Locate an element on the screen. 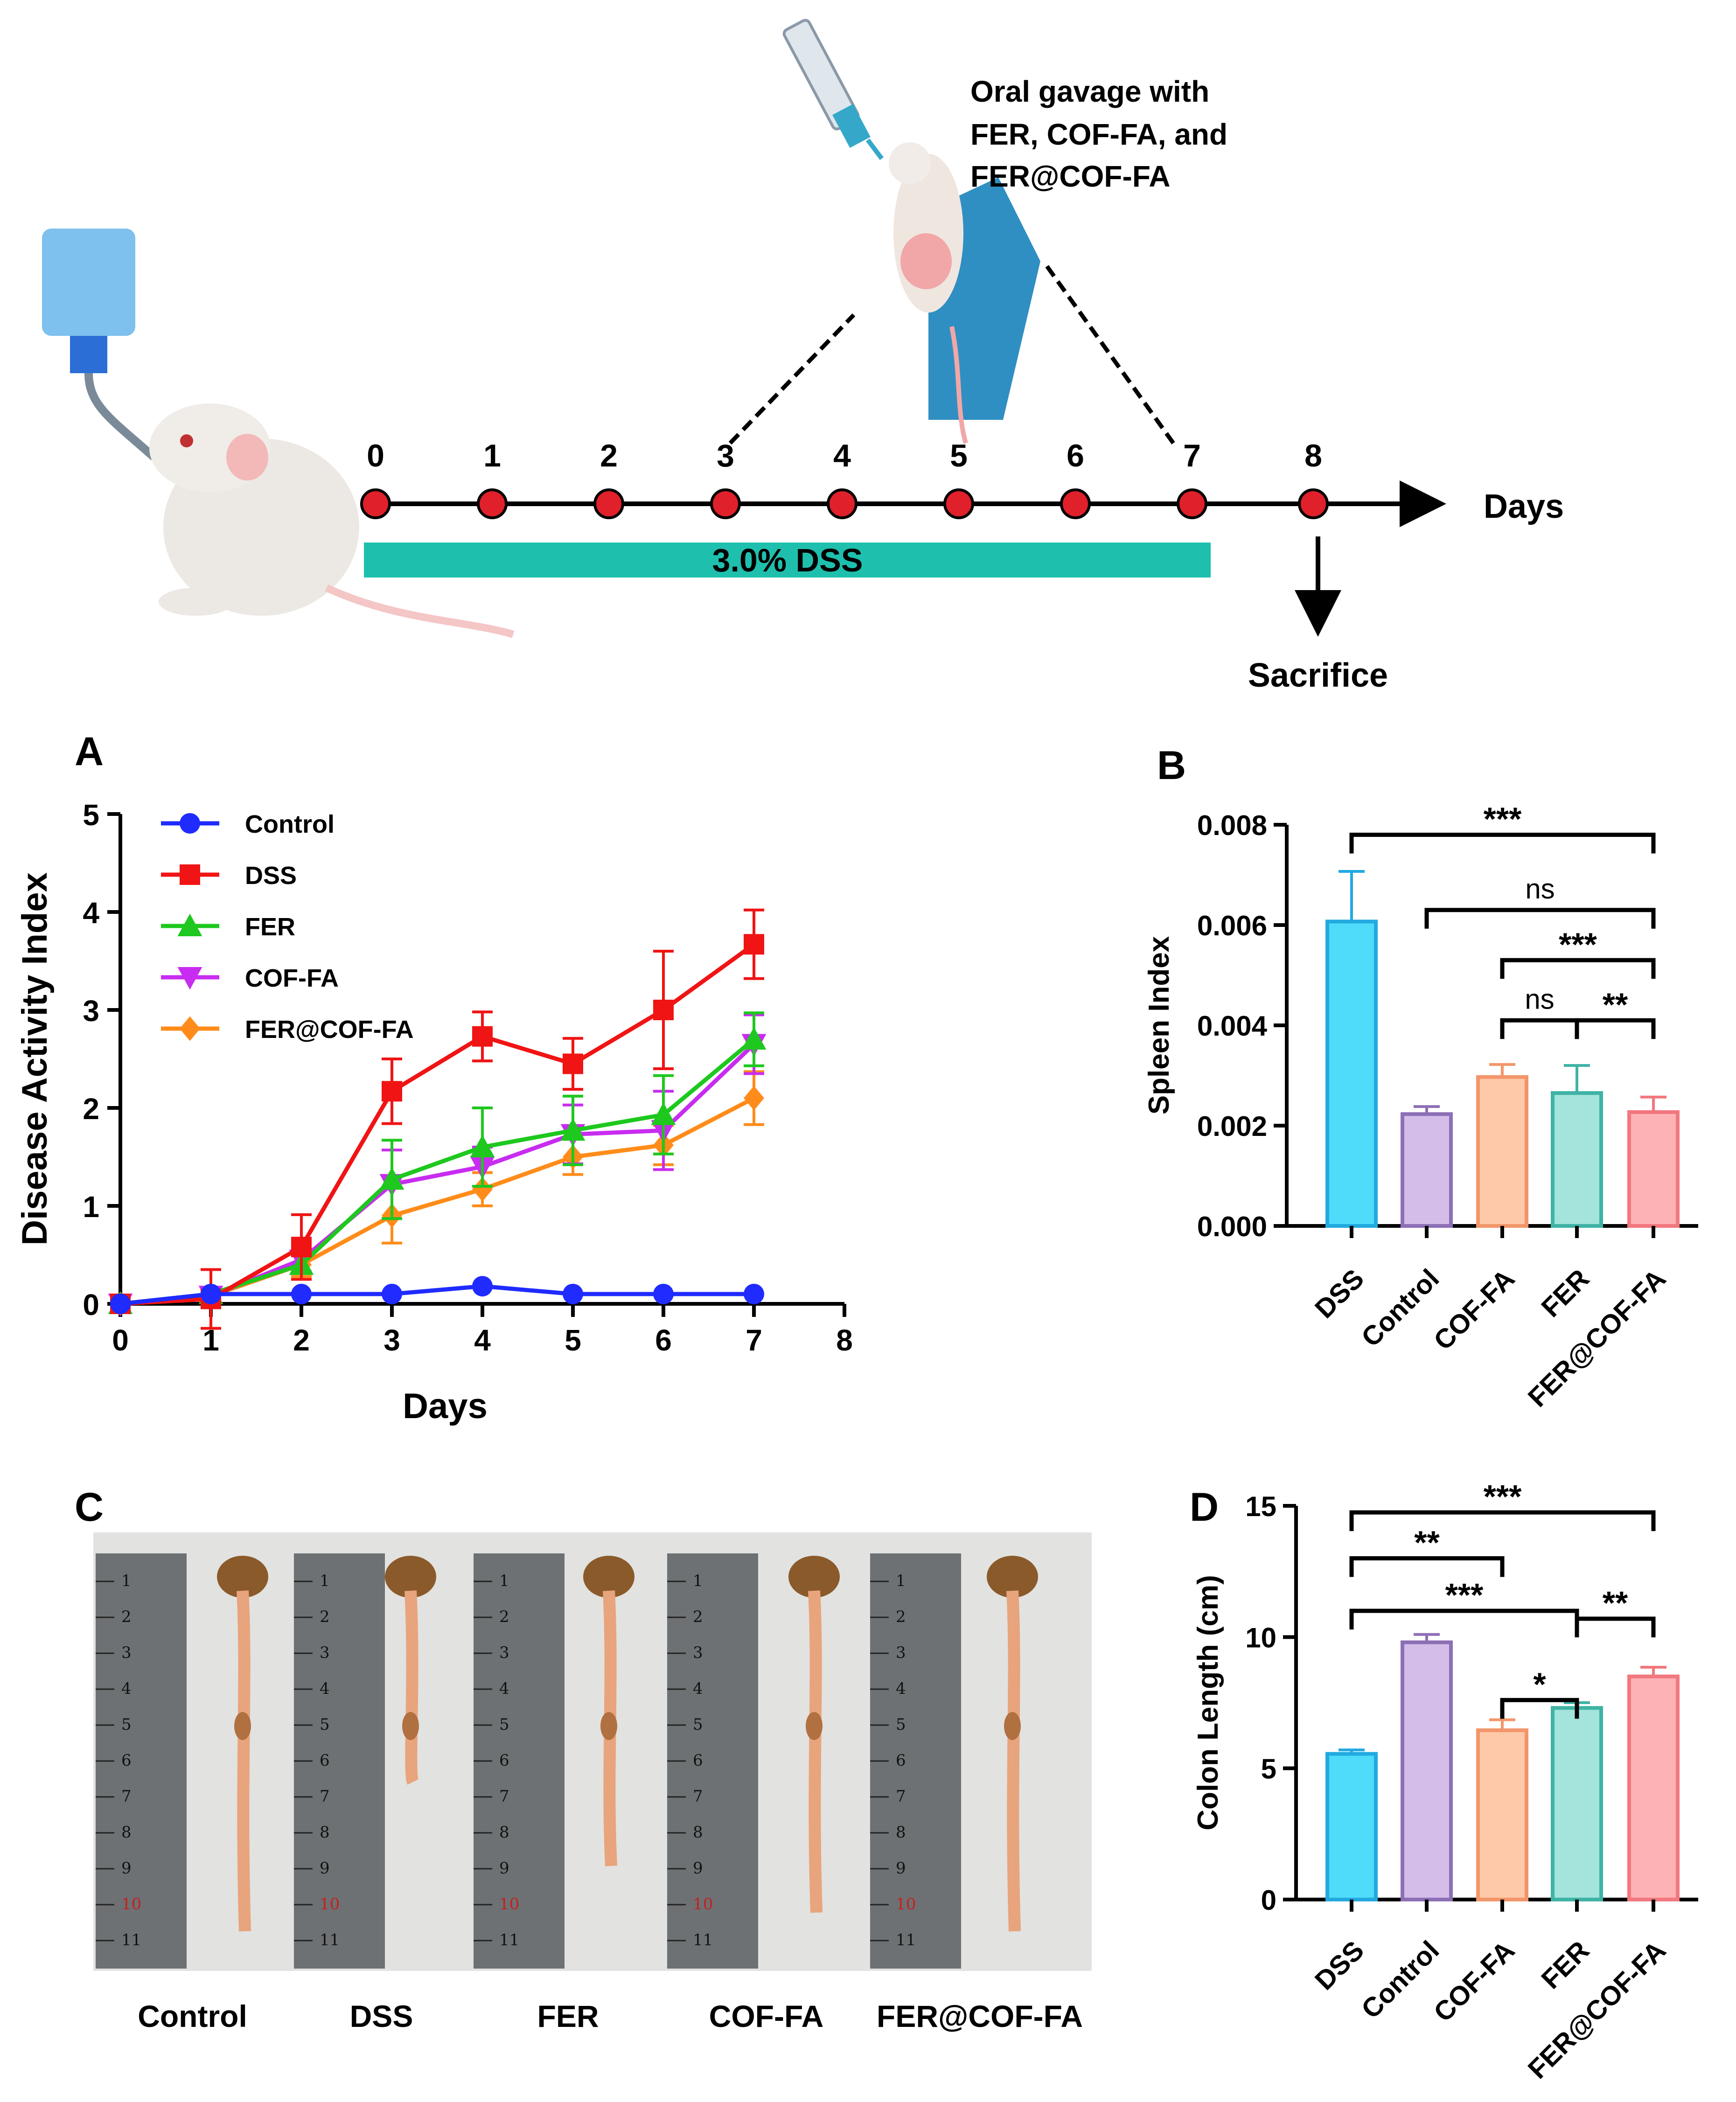 This screenshot has width=1736, height=2102. syringe-gavage-icon is located at coordinates (833, 90).